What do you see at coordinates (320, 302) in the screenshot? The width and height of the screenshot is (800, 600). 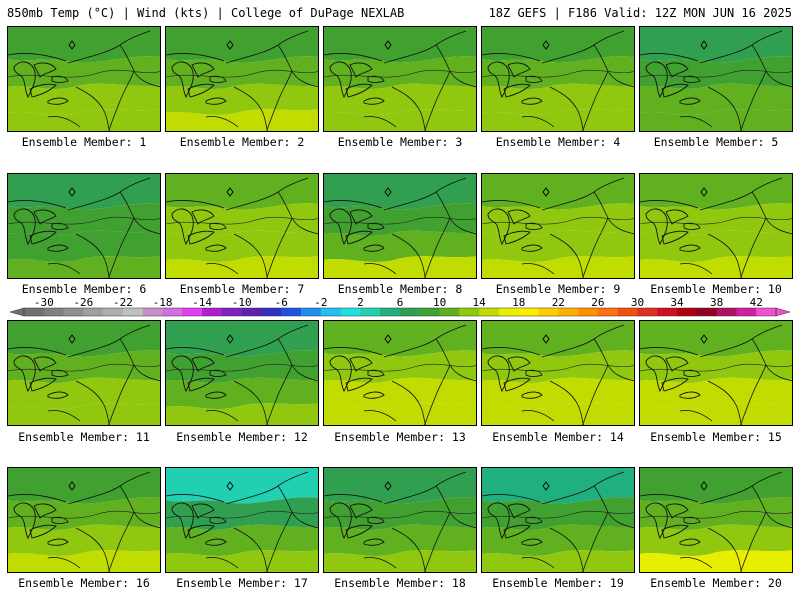 I see `colorbar-tick-label: -2` at bounding box center [320, 302].